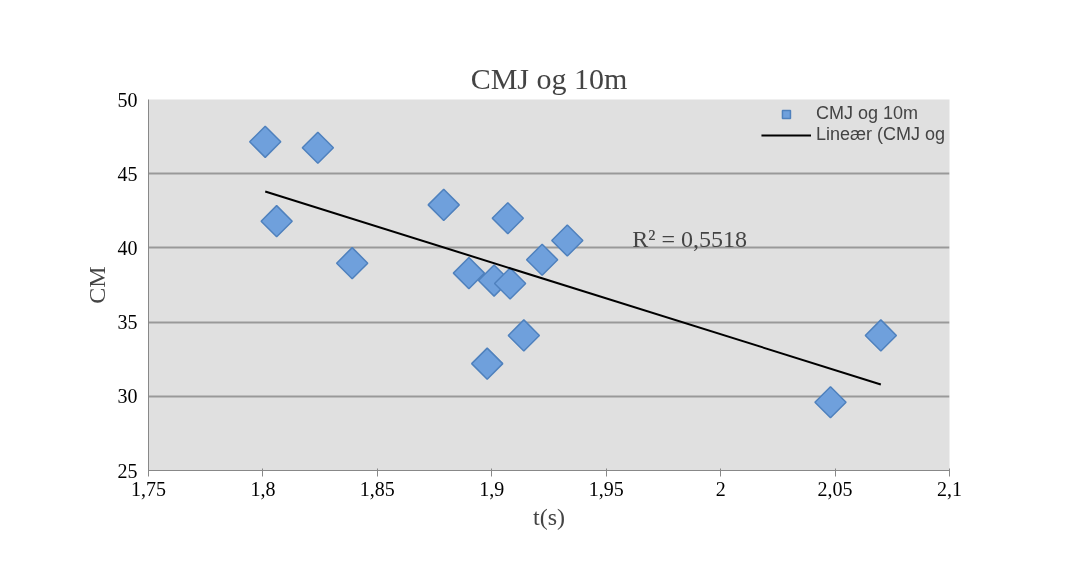  What do you see at coordinates (127, 247) in the screenshot?
I see `y-tick-label: 40` at bounding box center [127, 247].